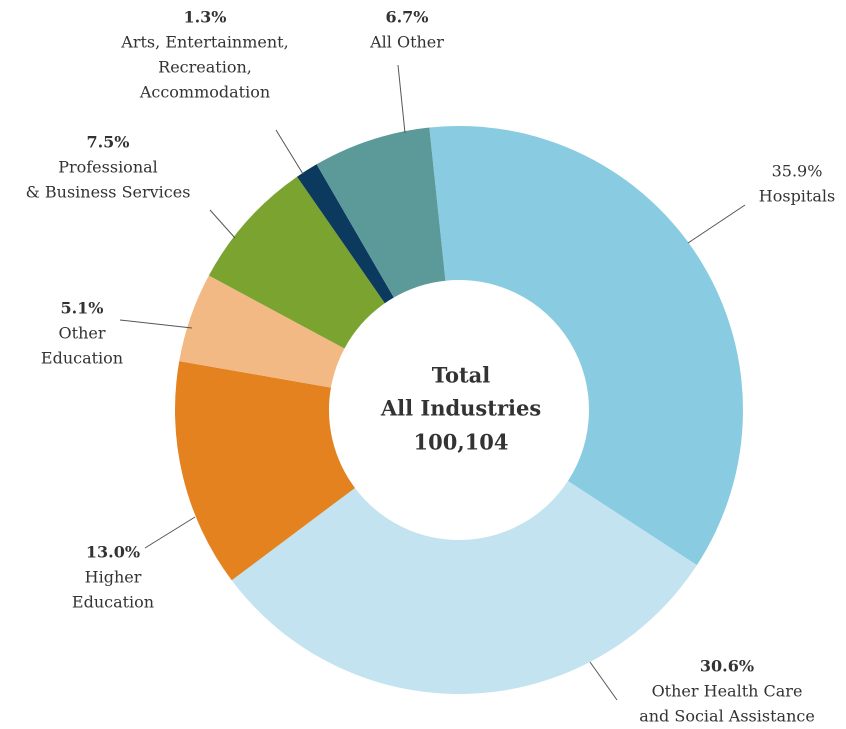 Image resolution: width=846 pixels, height=729 pixels. What do you see at coordinates (113, 577) in the screenshot?
I see `category-label: Higher` at bounding box center [113, 577].